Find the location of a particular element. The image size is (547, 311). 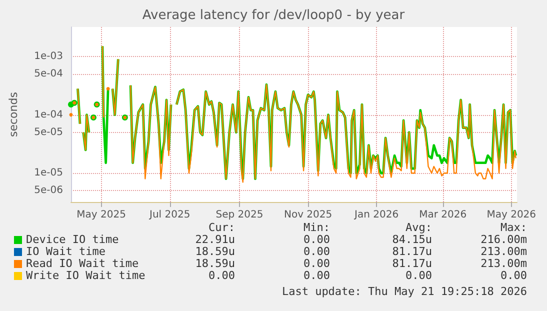

x-tick-label: Jul 2025 is located at coordinates (169, 215).